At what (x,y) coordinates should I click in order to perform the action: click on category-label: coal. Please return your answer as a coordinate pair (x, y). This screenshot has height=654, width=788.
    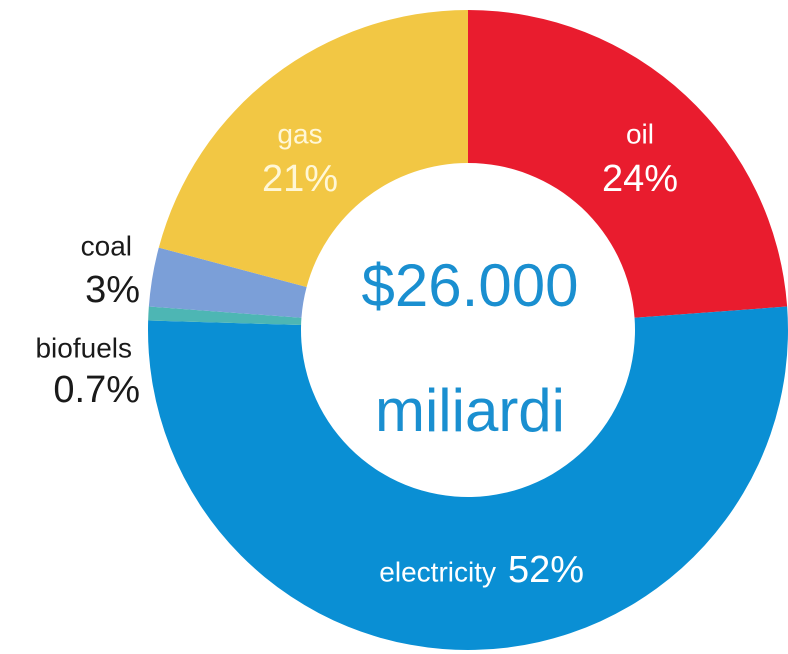
    Looking at the image, I should click on (106, 245).